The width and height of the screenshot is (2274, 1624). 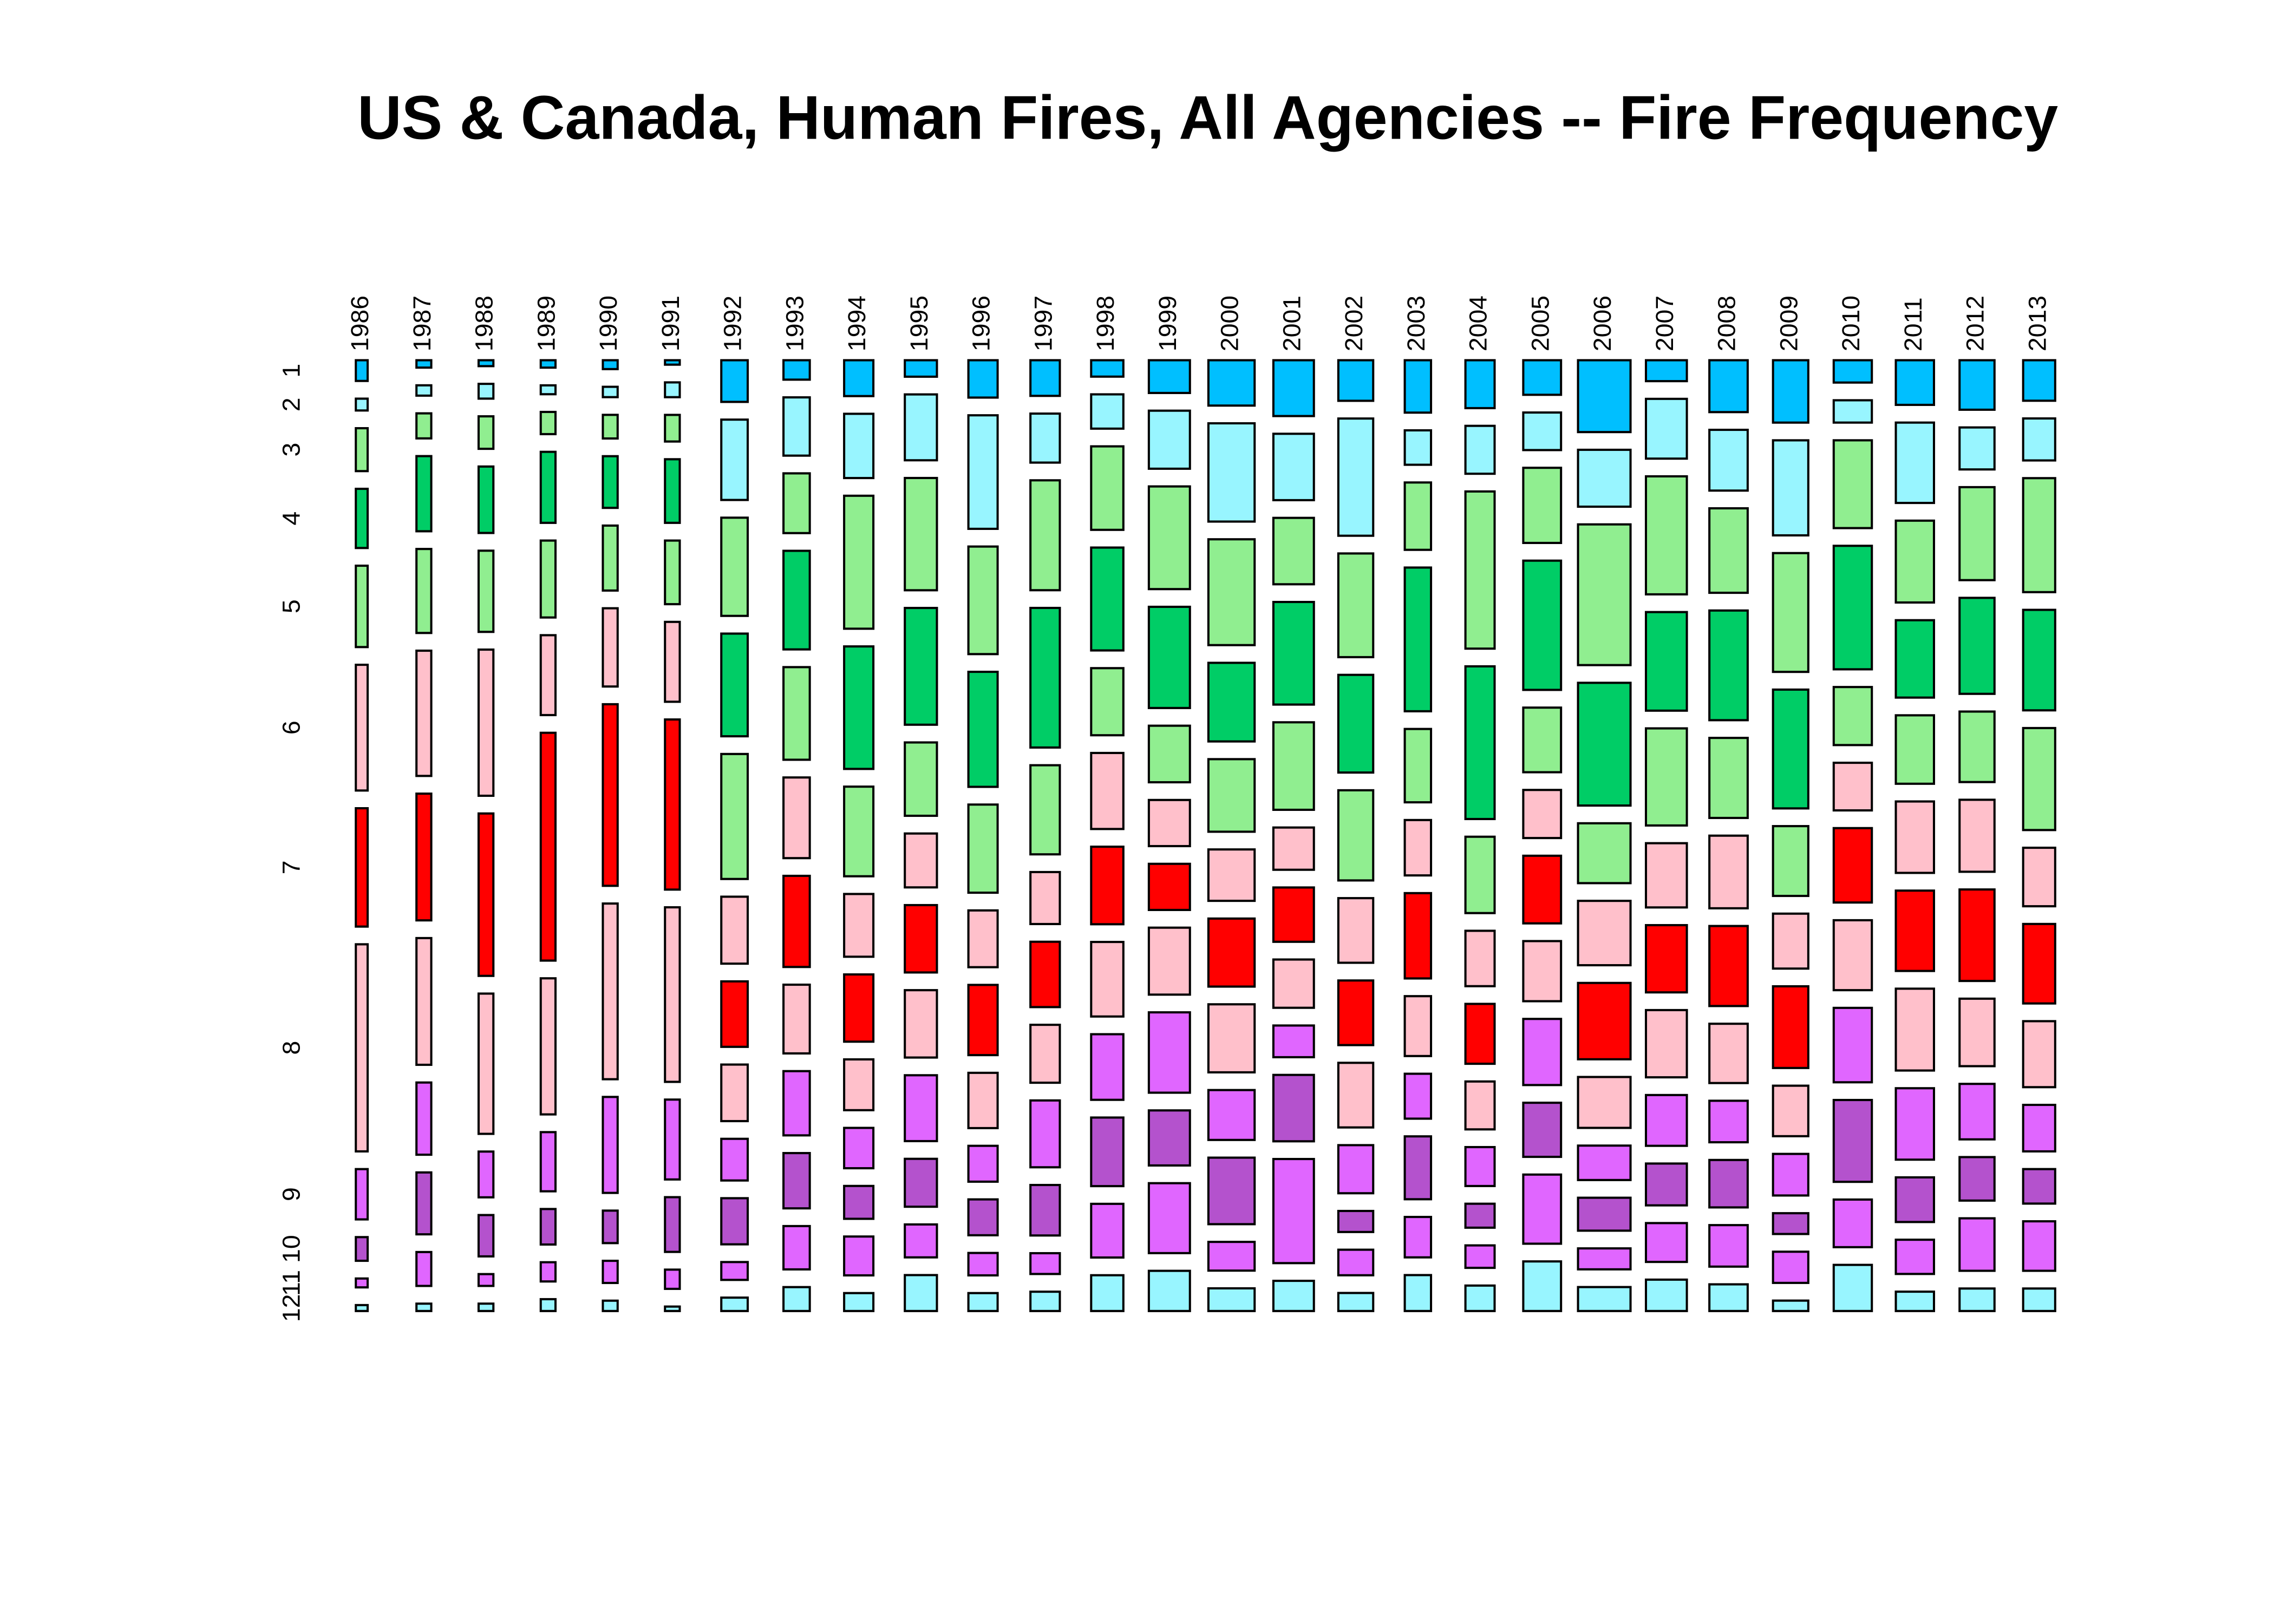 I want to click on year-label: 1996, so click(x=981, y=323).